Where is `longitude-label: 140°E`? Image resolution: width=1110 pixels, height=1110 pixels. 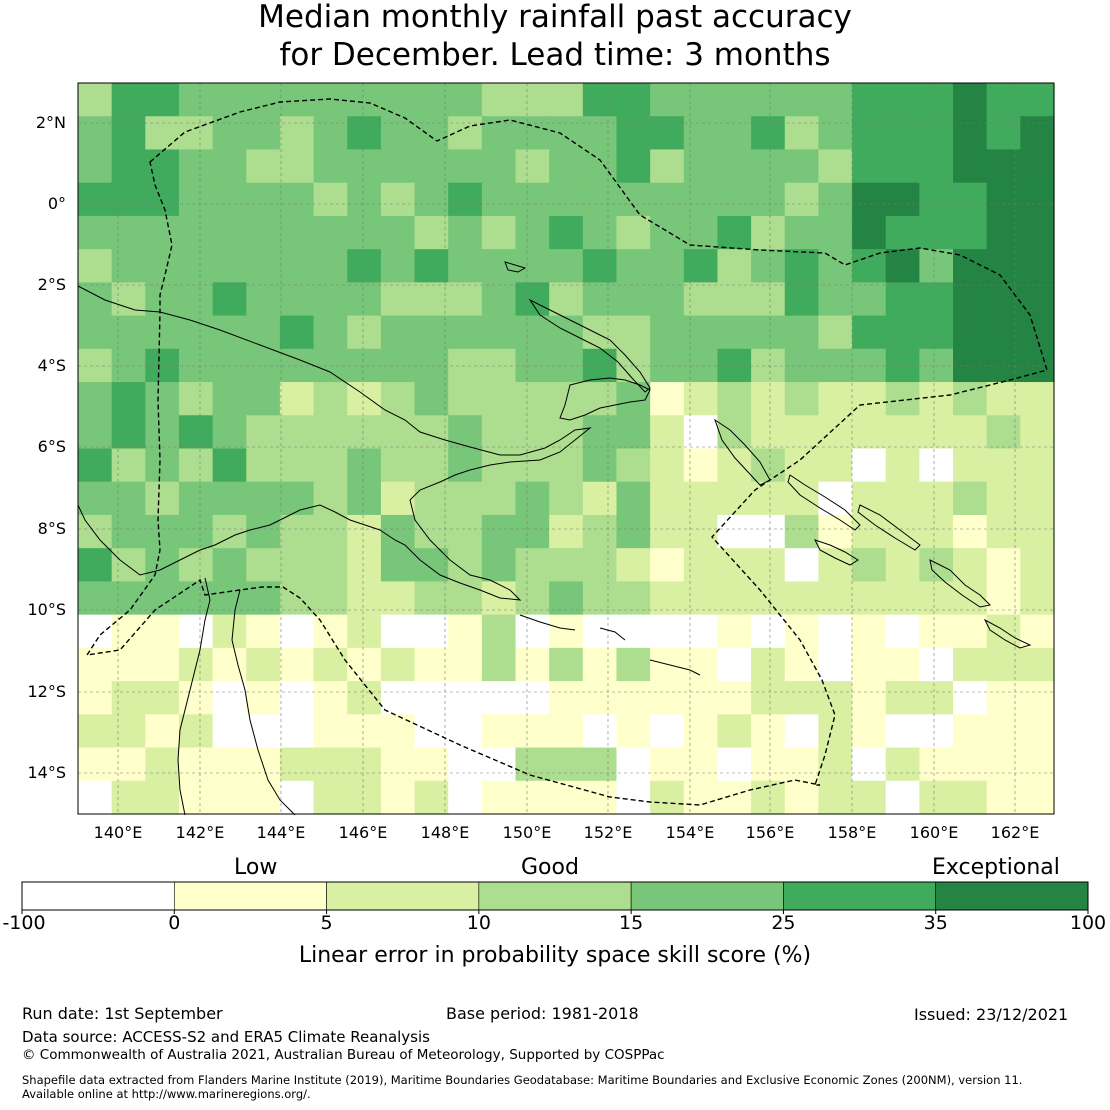 longitude-label: 140°E is located at coordinates (118, 832).